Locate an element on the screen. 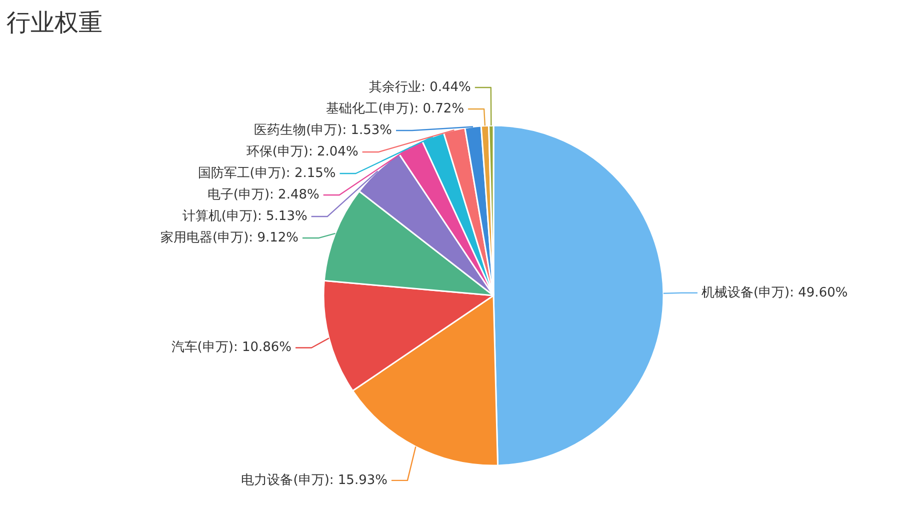 Image resolution: width=924 pixels, height=517 pixels. slice-label: 国防军工(申万): 2.15% is located at coordinates (267, 174).